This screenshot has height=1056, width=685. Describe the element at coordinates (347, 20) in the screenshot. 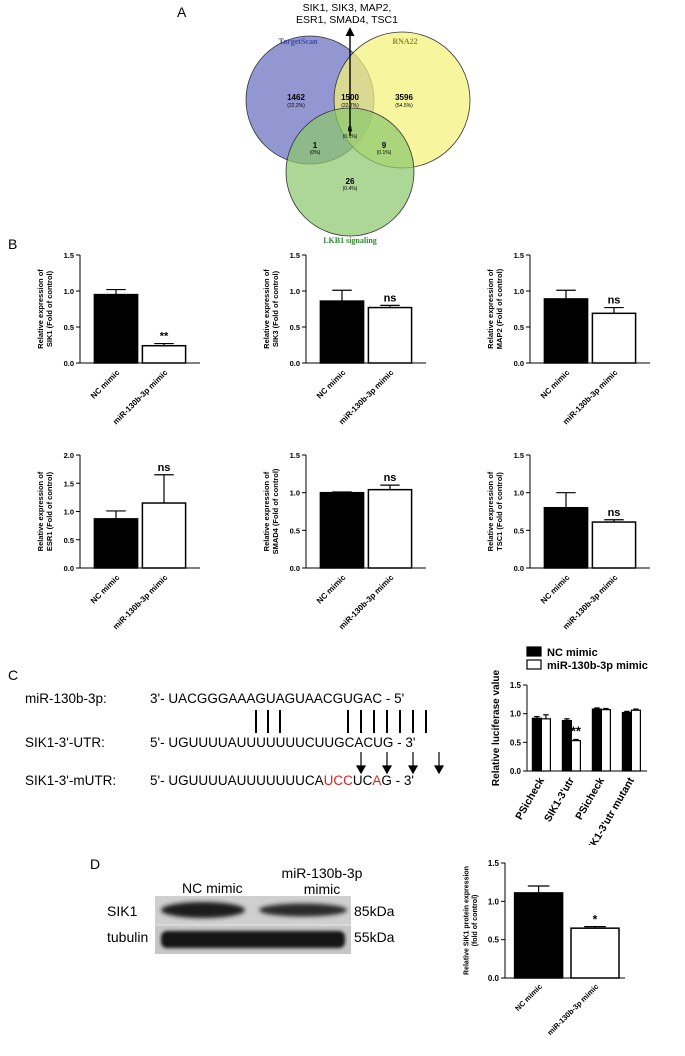

I see `venn-gene-list-line-2: ESR1, SMAD4, TSC1` at that location.